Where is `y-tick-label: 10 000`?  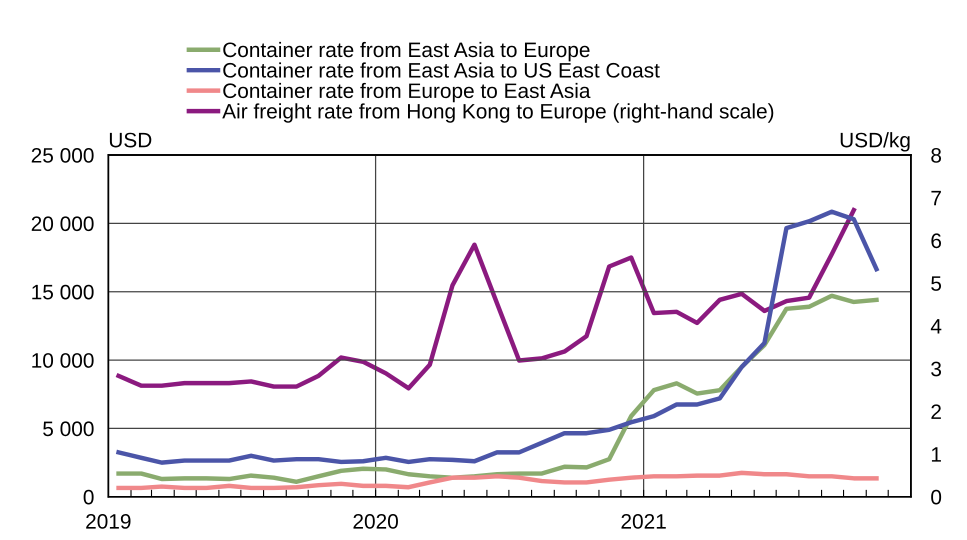 y-tick-label: 10 000 is located at coordinates (63, 360).